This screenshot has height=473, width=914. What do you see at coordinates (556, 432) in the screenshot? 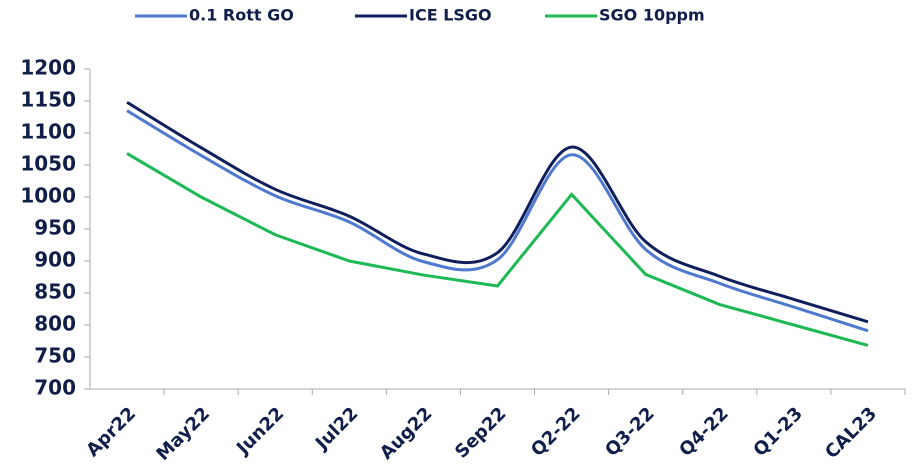
I see `x-tick-label: Q2-22` at bounding box center [556, 432].